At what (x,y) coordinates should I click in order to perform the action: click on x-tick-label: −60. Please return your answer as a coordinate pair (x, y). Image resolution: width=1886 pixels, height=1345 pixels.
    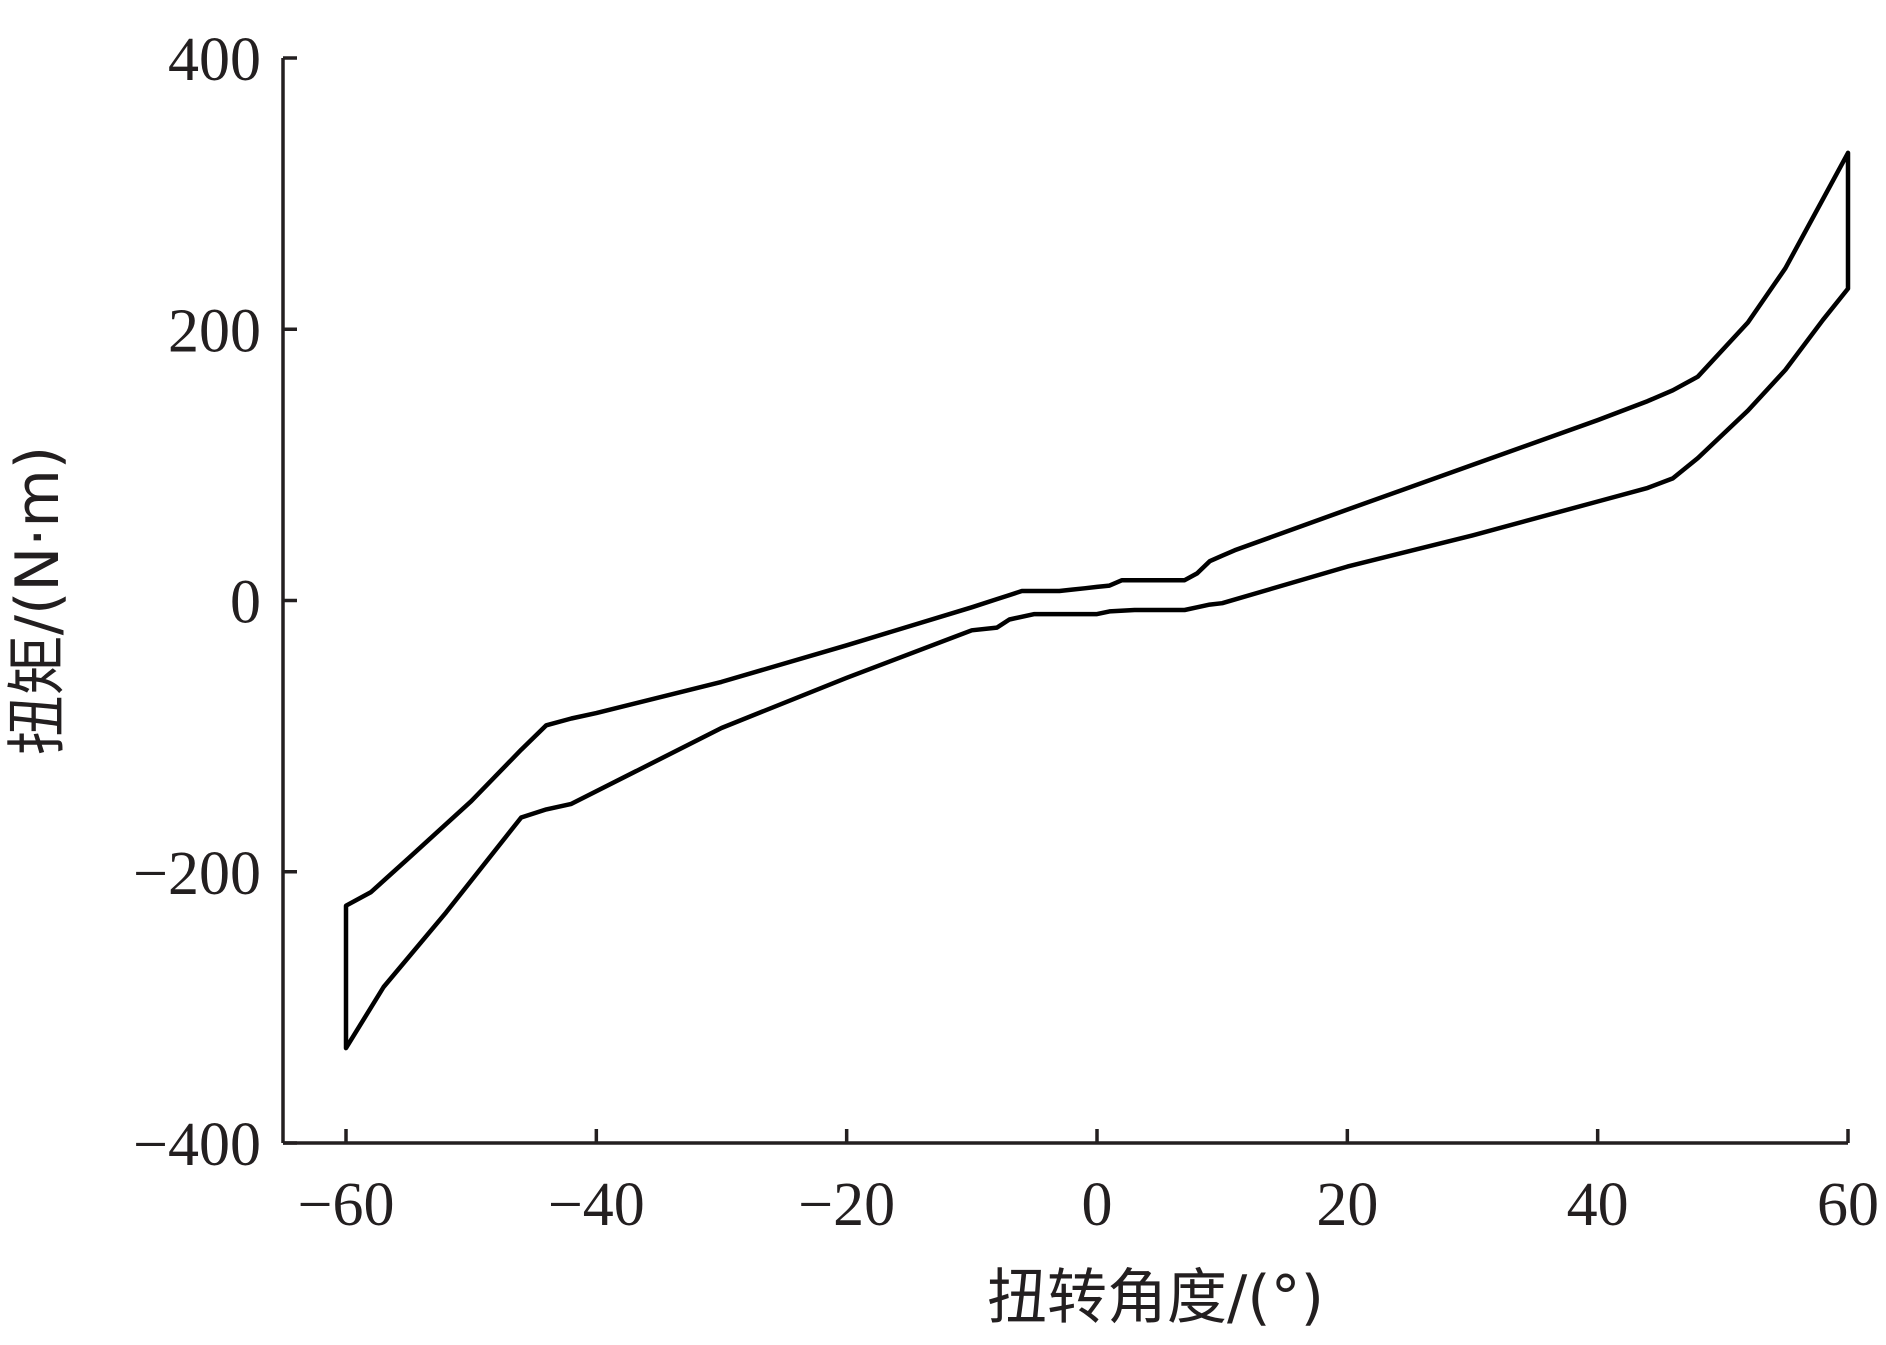
    Looking at the image, I should click on (346, 1205).